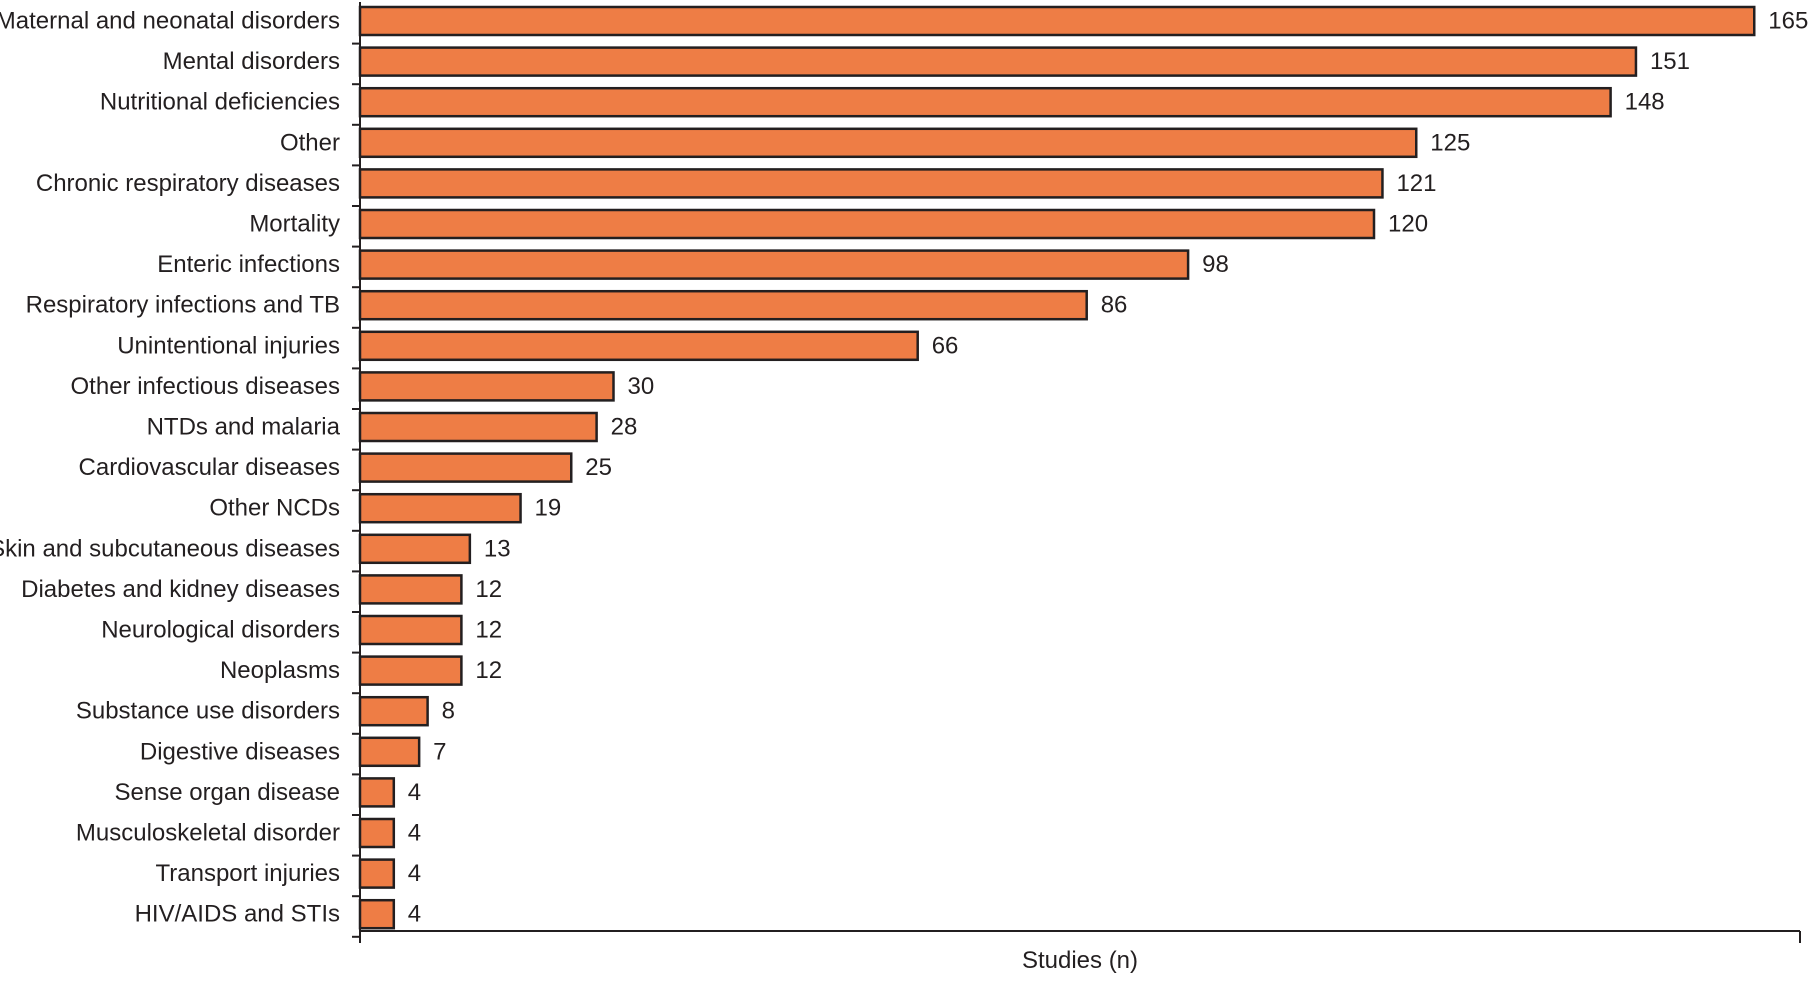  What do you see at coordinates (205, 386) in the screenshot?
I see `category-label: Other infectious diseases` at bounding box center [205, 386].